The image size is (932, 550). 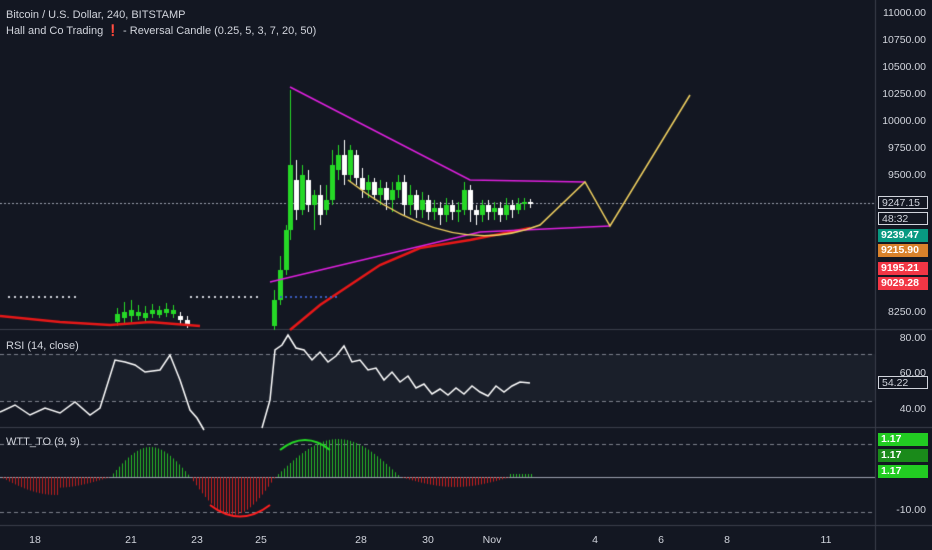 What do you see at coordinates (727, 540) in the screenshot?
I see `time-tick: 8` at bounding box center [727, 540].